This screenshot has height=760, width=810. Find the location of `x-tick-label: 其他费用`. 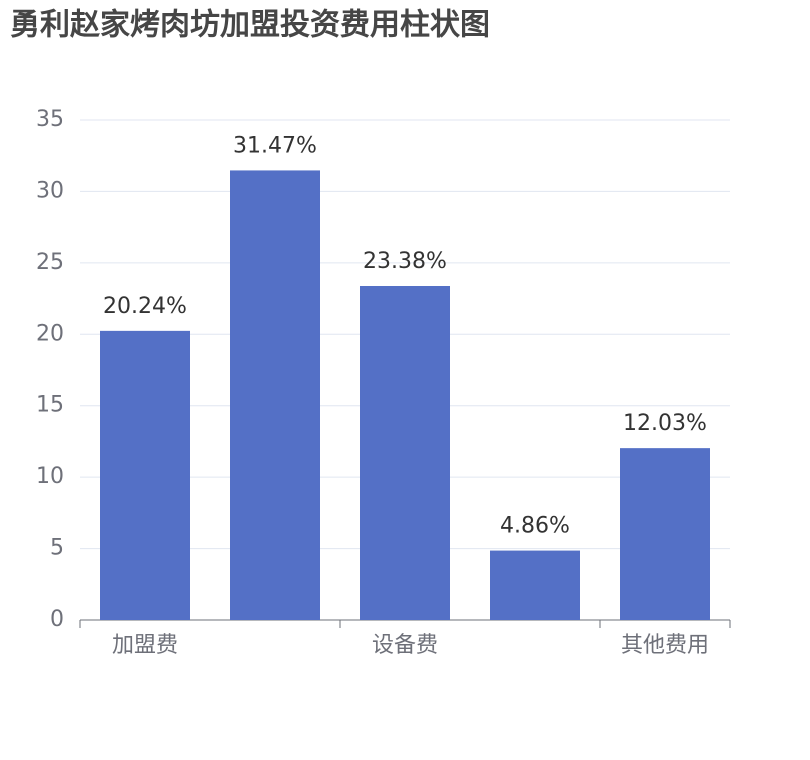

x-tick-label: 其他费用 is located at coordinates (665, 645).